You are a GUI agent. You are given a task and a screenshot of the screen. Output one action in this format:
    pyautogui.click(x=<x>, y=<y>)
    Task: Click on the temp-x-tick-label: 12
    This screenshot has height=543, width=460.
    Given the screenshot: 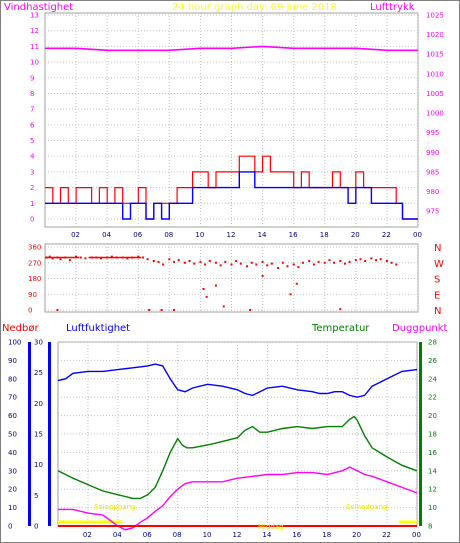 What is the action you would take?
    pyautogui.click(x=237, y=535)
    